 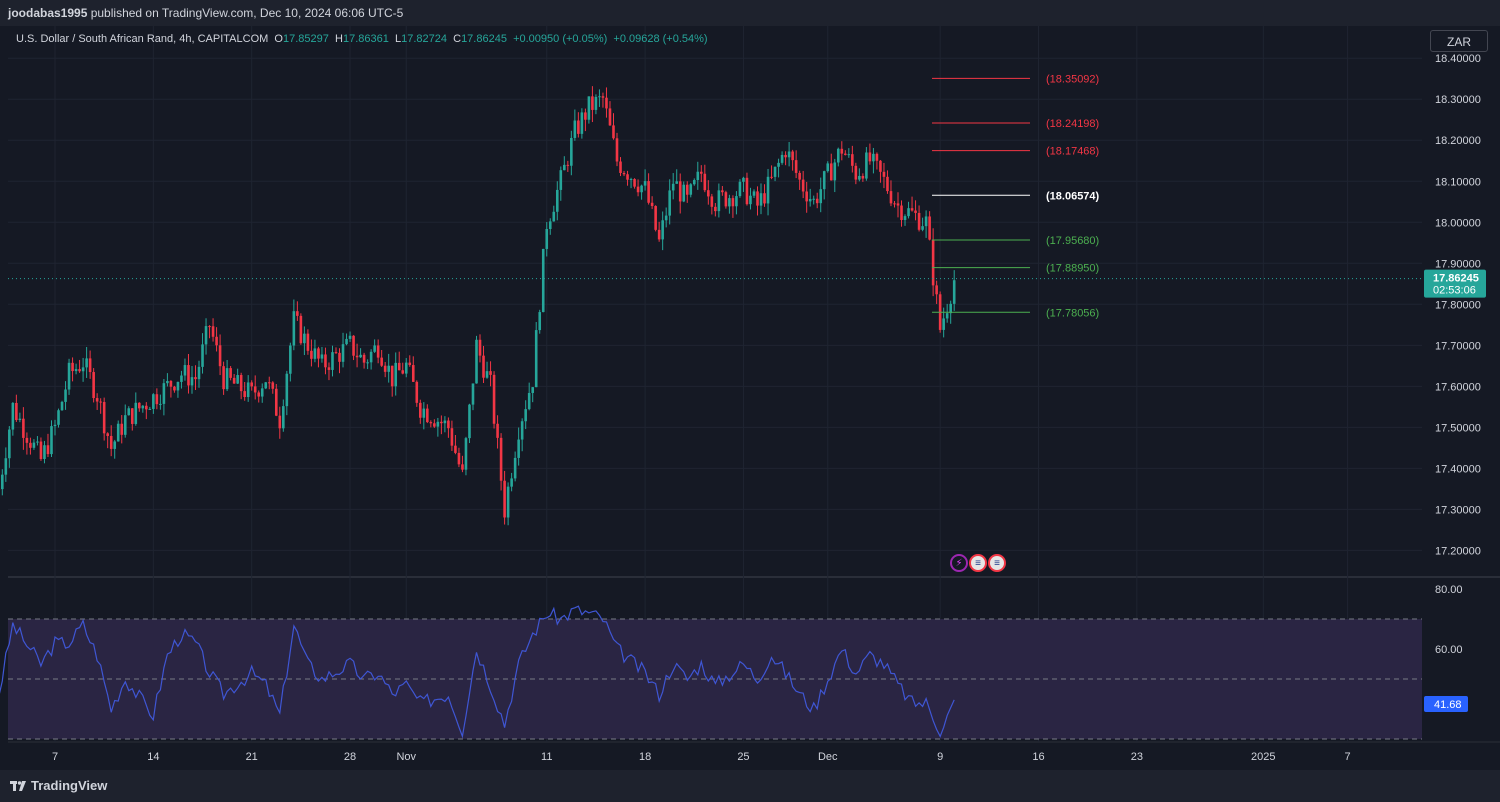 I want to click on currency-button: ZAR, so click(x=1459, y=41).